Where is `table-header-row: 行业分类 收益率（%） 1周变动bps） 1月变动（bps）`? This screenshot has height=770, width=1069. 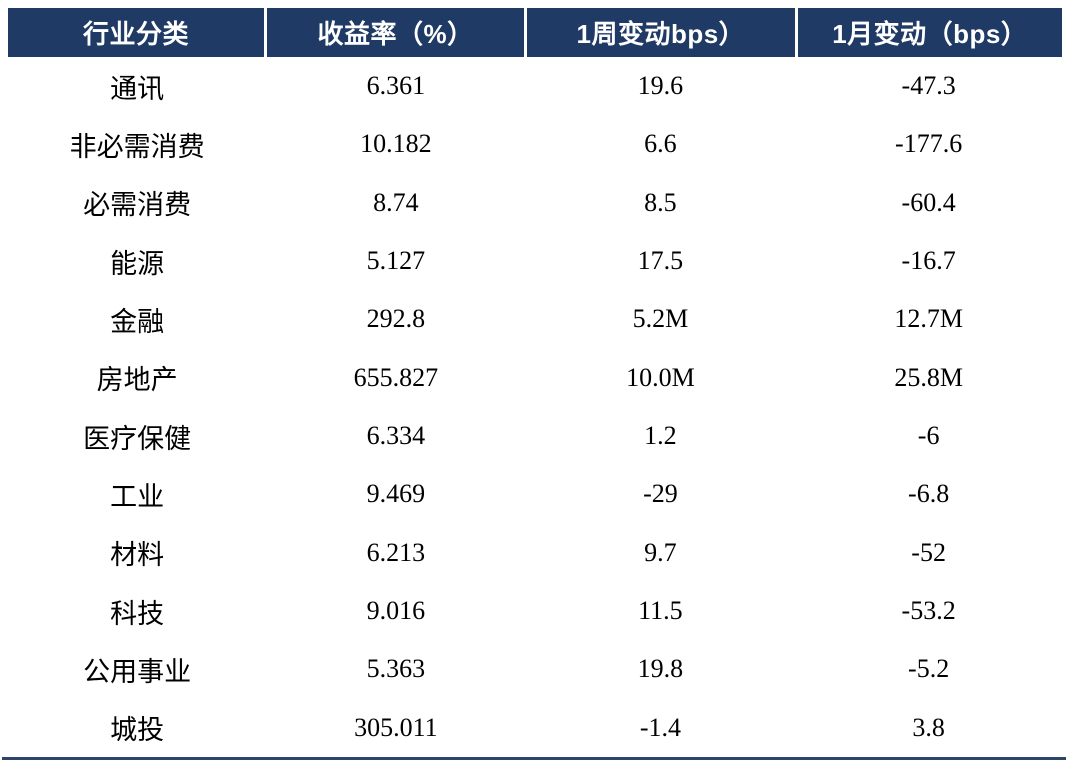
table-header-row: 行业分类 收益率（%） 1周变动bps） 1月变动（bps） is located at coordinates (535, 32).